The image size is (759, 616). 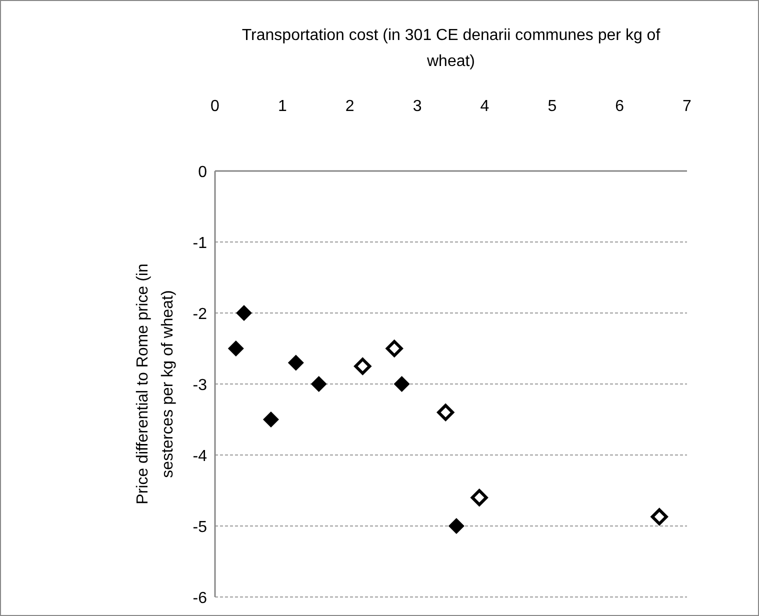 I want to click on y-tick-label: -4, so click(x=200, y=456).